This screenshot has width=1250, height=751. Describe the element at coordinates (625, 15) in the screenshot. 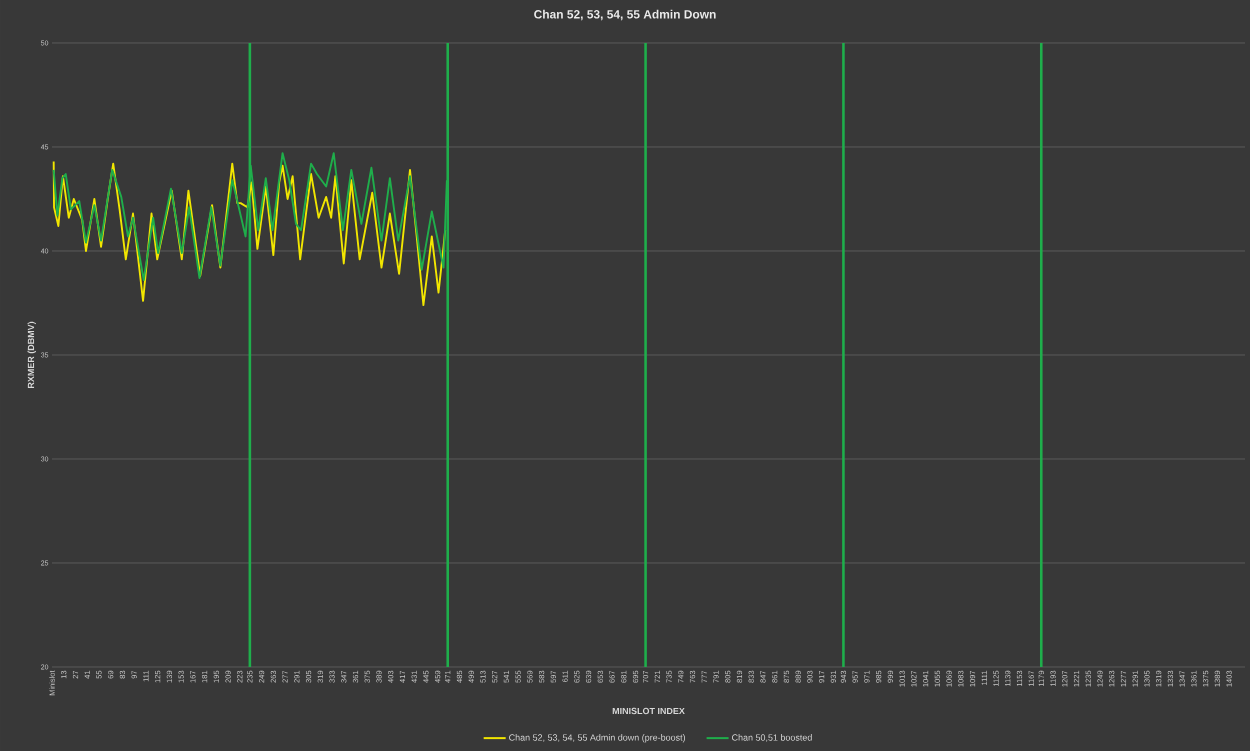

I see `chart-title: Chan 52, 53, 54, 55 Admin Down` at that location.